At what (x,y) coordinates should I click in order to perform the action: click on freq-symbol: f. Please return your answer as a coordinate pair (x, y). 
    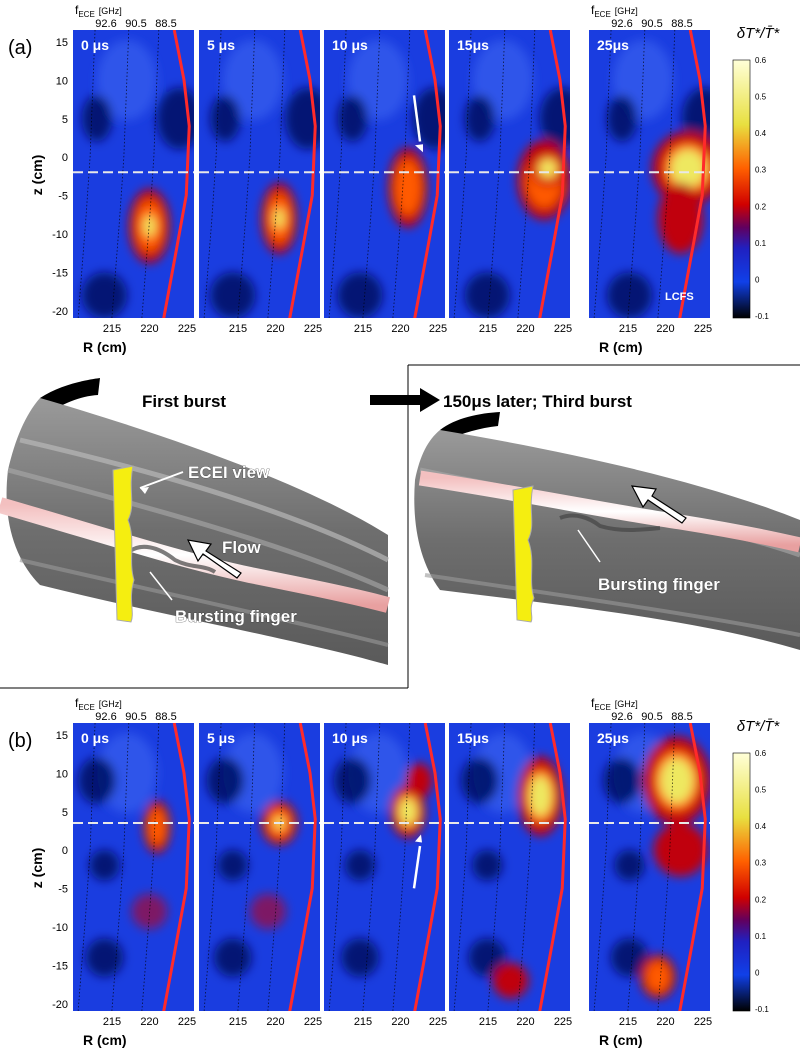
    Looking at the image, I should click on (77, 703).